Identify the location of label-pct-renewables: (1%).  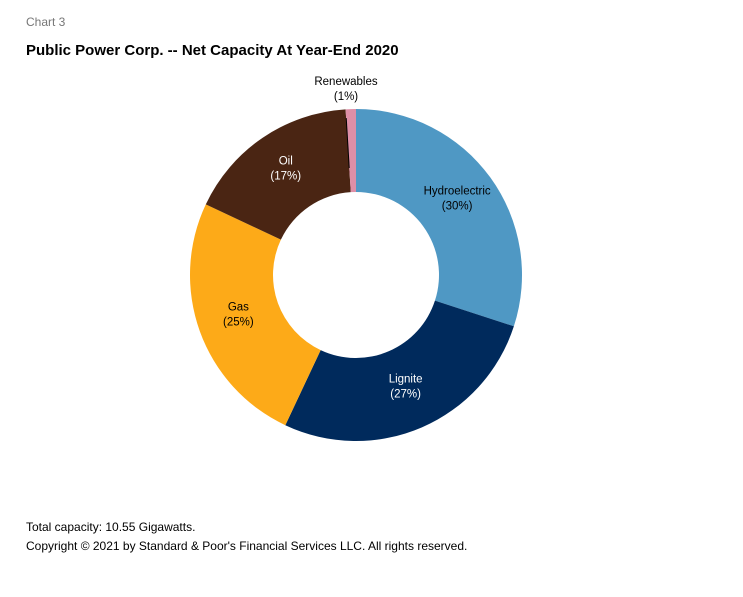
(346, 97).